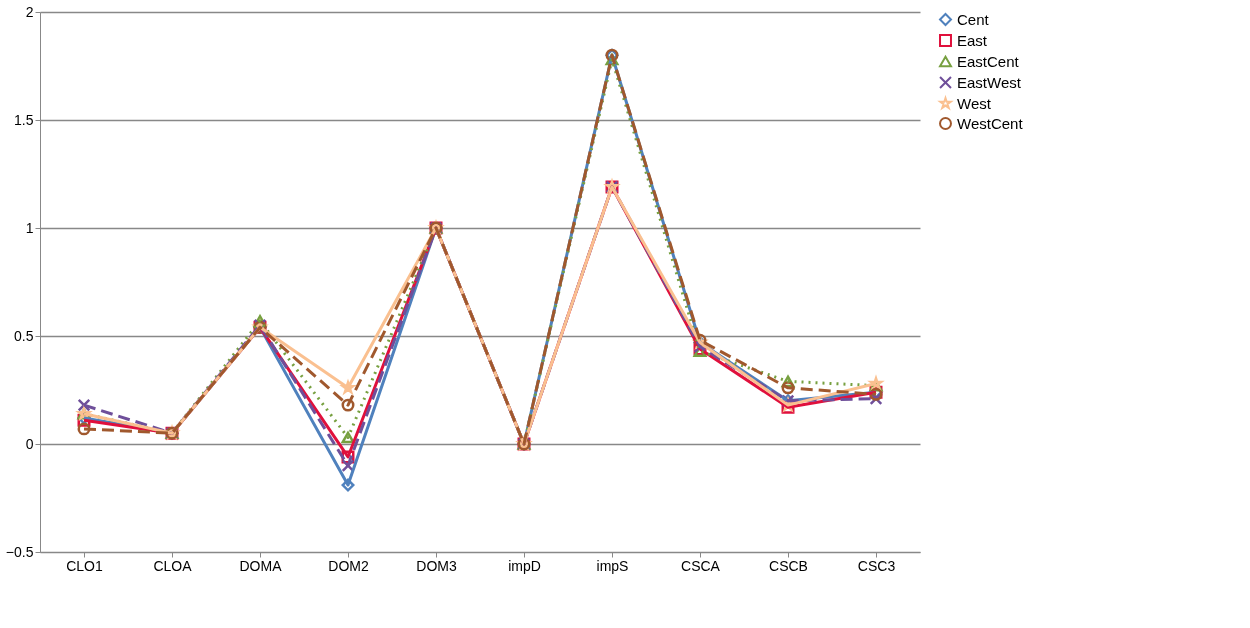 This screenshot has height=628, width=1250. I want to click on x-tick-label: DOM3, so click(436, 565).